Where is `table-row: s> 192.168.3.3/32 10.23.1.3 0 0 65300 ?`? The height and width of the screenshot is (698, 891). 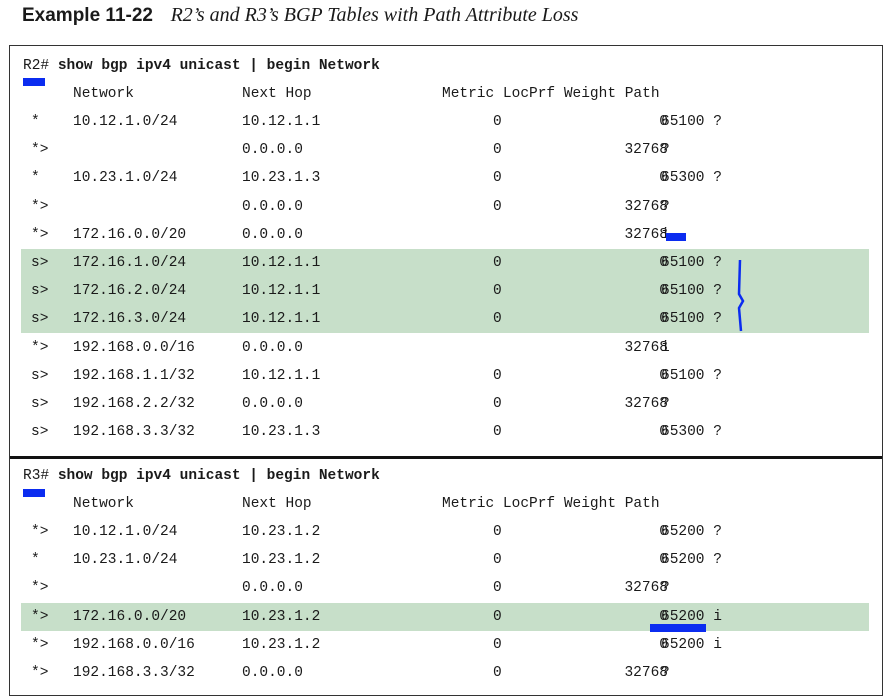
table-row: s> 192.168.3.3/32 10.23.1.3 0 0 65300 ? is located at coordinates (445, 432).